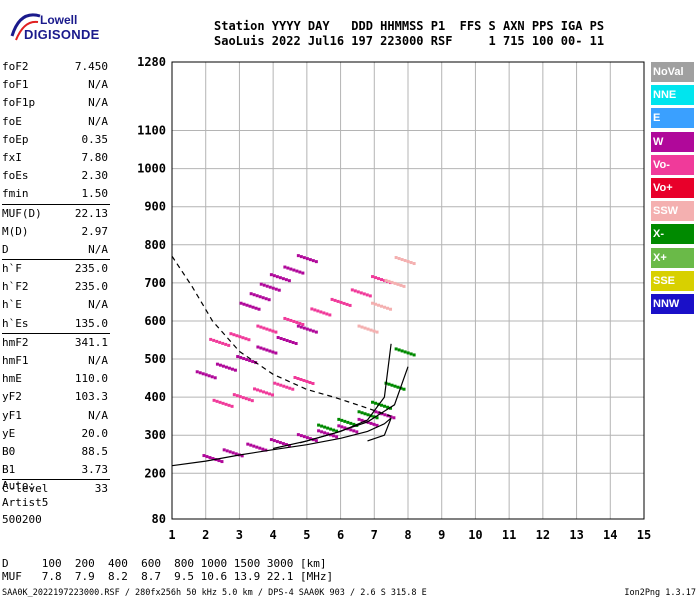  Describe the element at coordinates (155, 435) in the screenshot. I see `y-tick-label: 300` at that location.